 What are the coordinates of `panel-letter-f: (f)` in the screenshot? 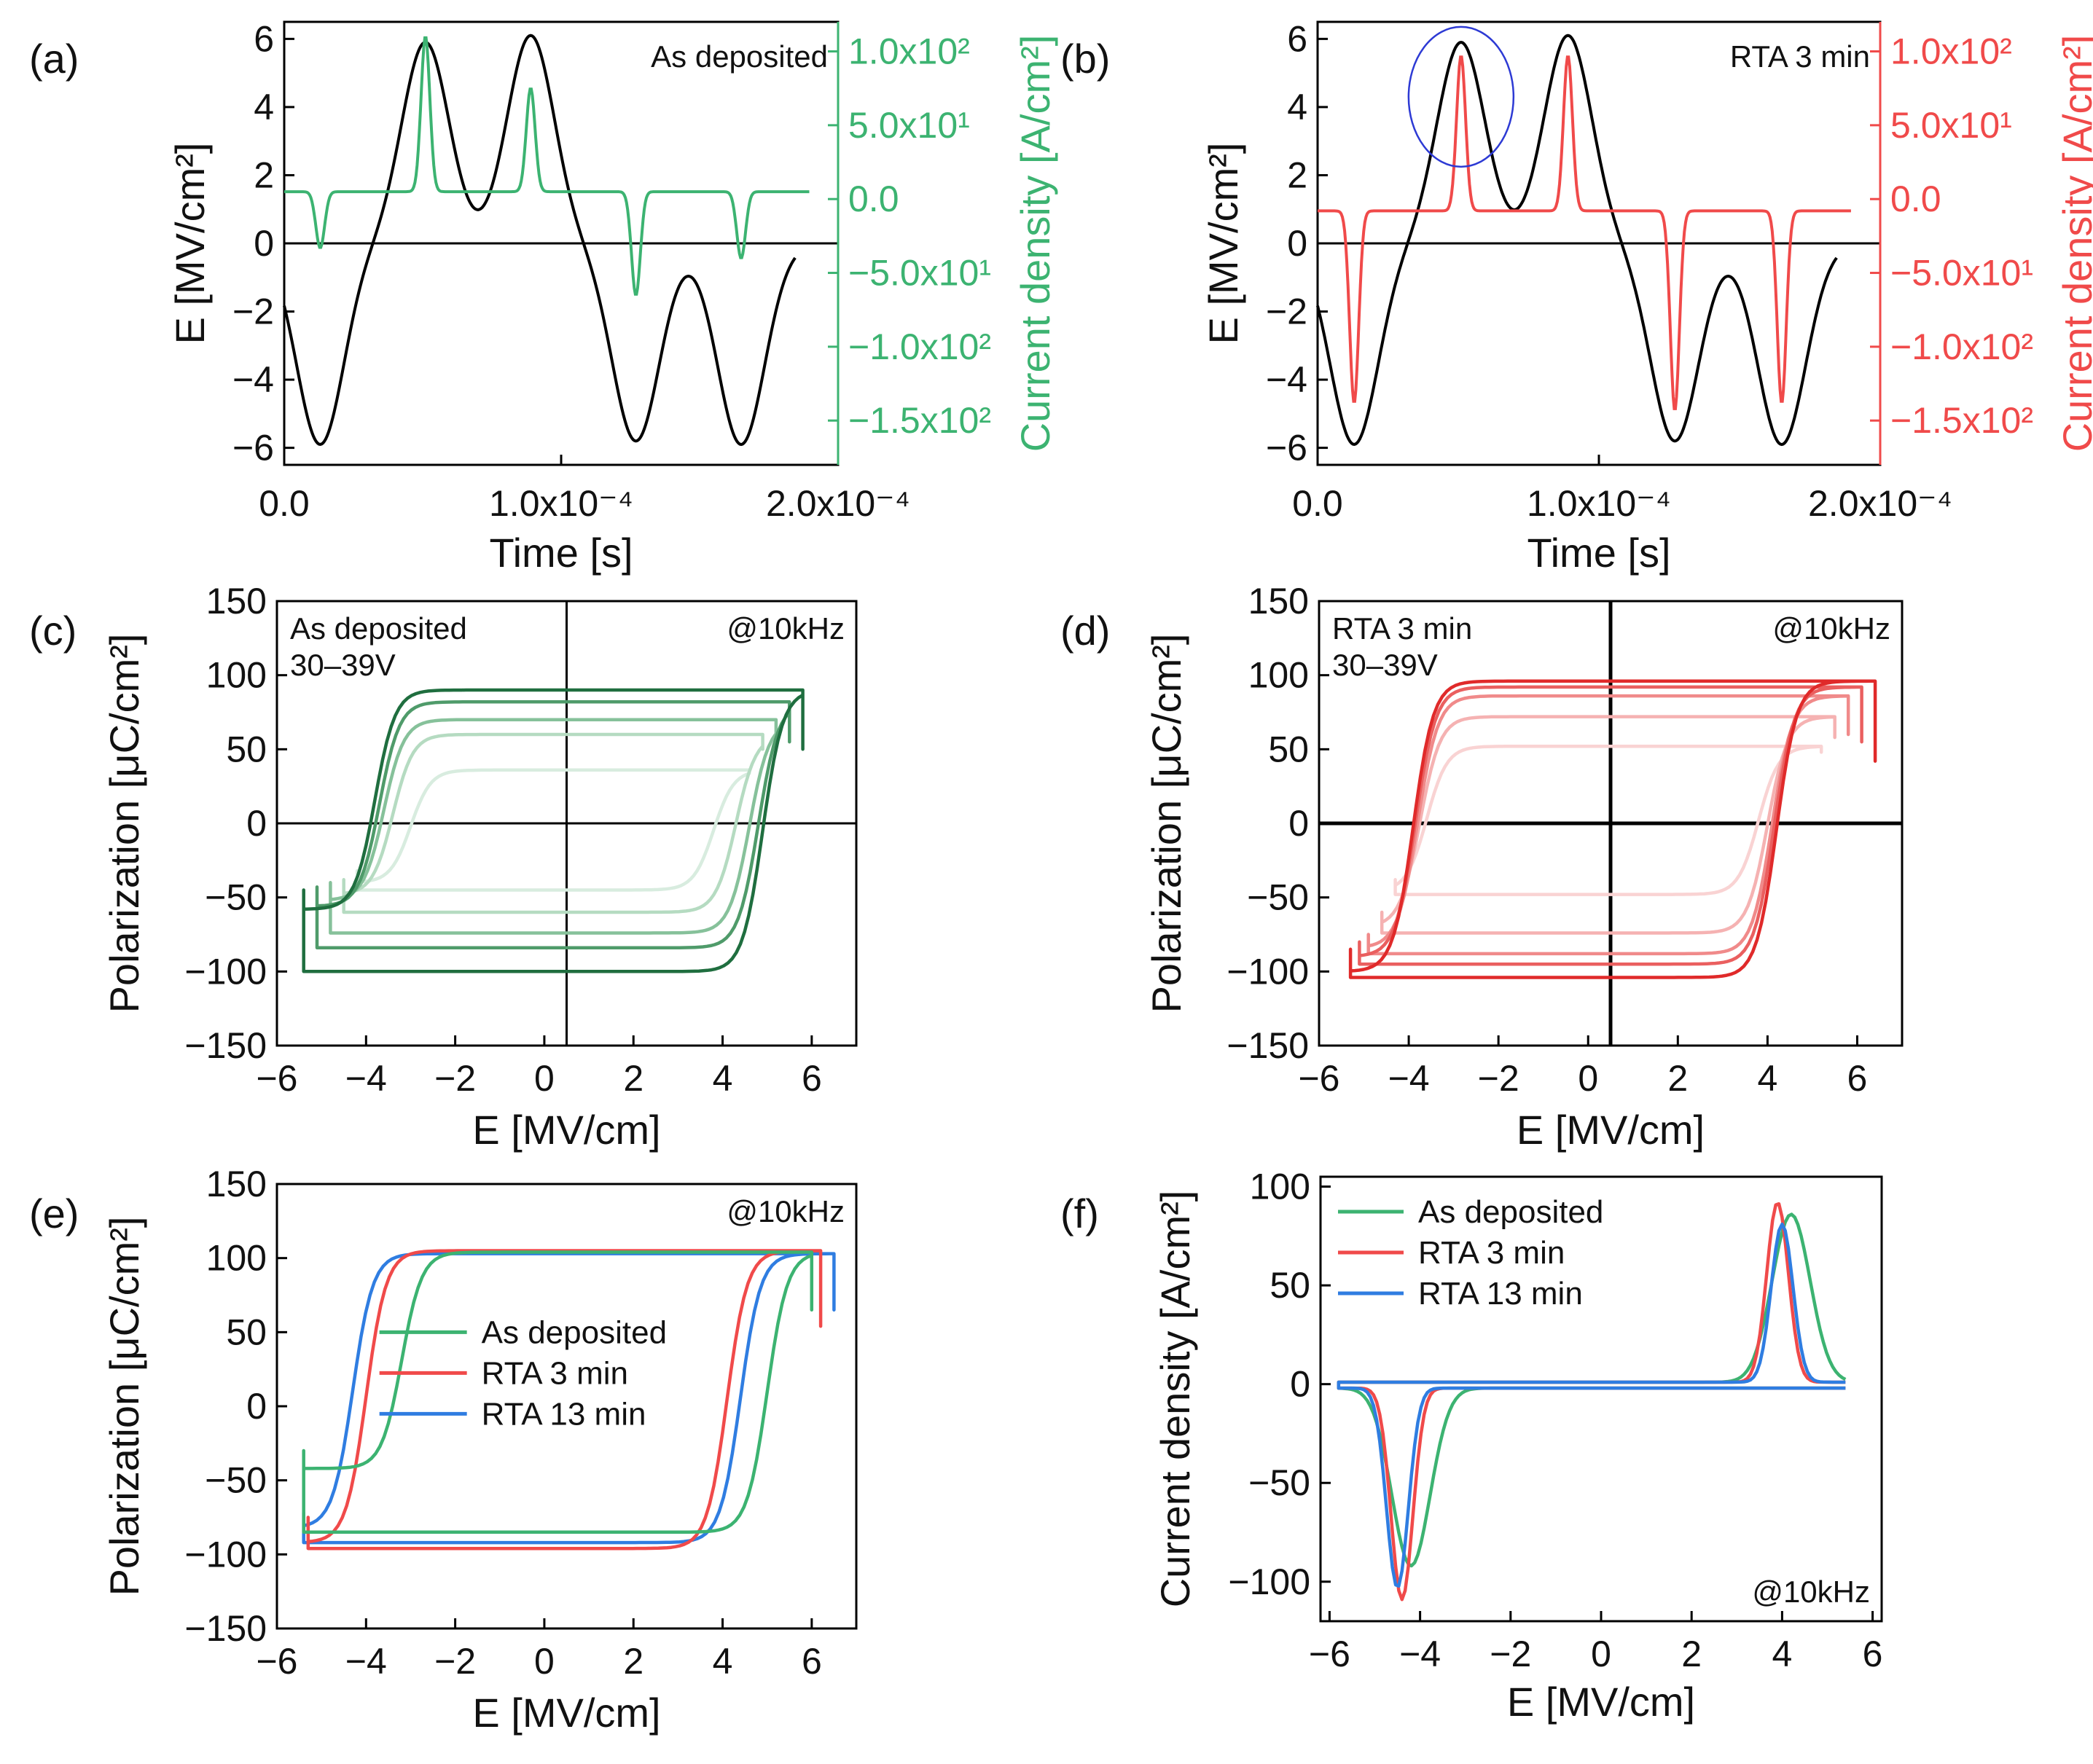 It's located at (1079, 1213).